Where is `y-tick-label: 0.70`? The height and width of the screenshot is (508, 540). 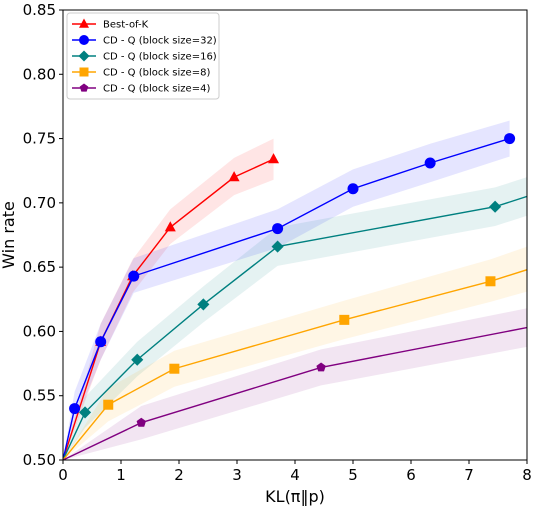
y-tick-label: 0.70 is located at coordinates (39, 203).